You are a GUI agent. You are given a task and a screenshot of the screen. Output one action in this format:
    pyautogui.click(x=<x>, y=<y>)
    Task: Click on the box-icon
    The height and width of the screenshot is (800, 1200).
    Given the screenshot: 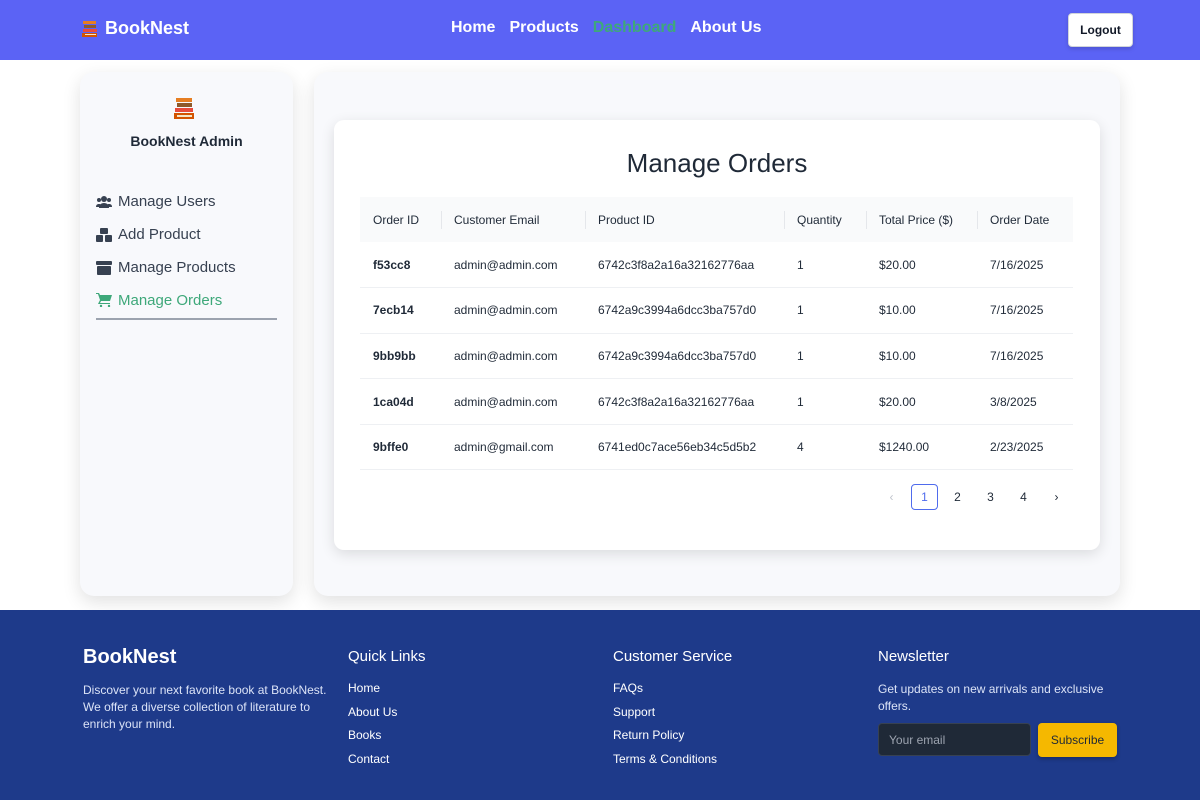 What is the action you would take?
    pyautogui.click(x=104, y=267)
    